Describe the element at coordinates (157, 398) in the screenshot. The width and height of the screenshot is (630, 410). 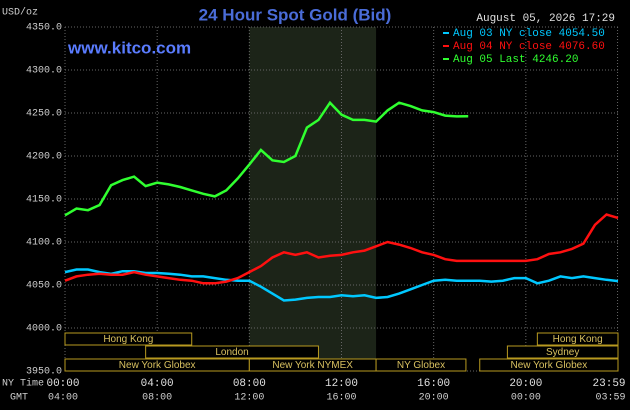
I see `gmt-tick-label: 08:00` at that location.